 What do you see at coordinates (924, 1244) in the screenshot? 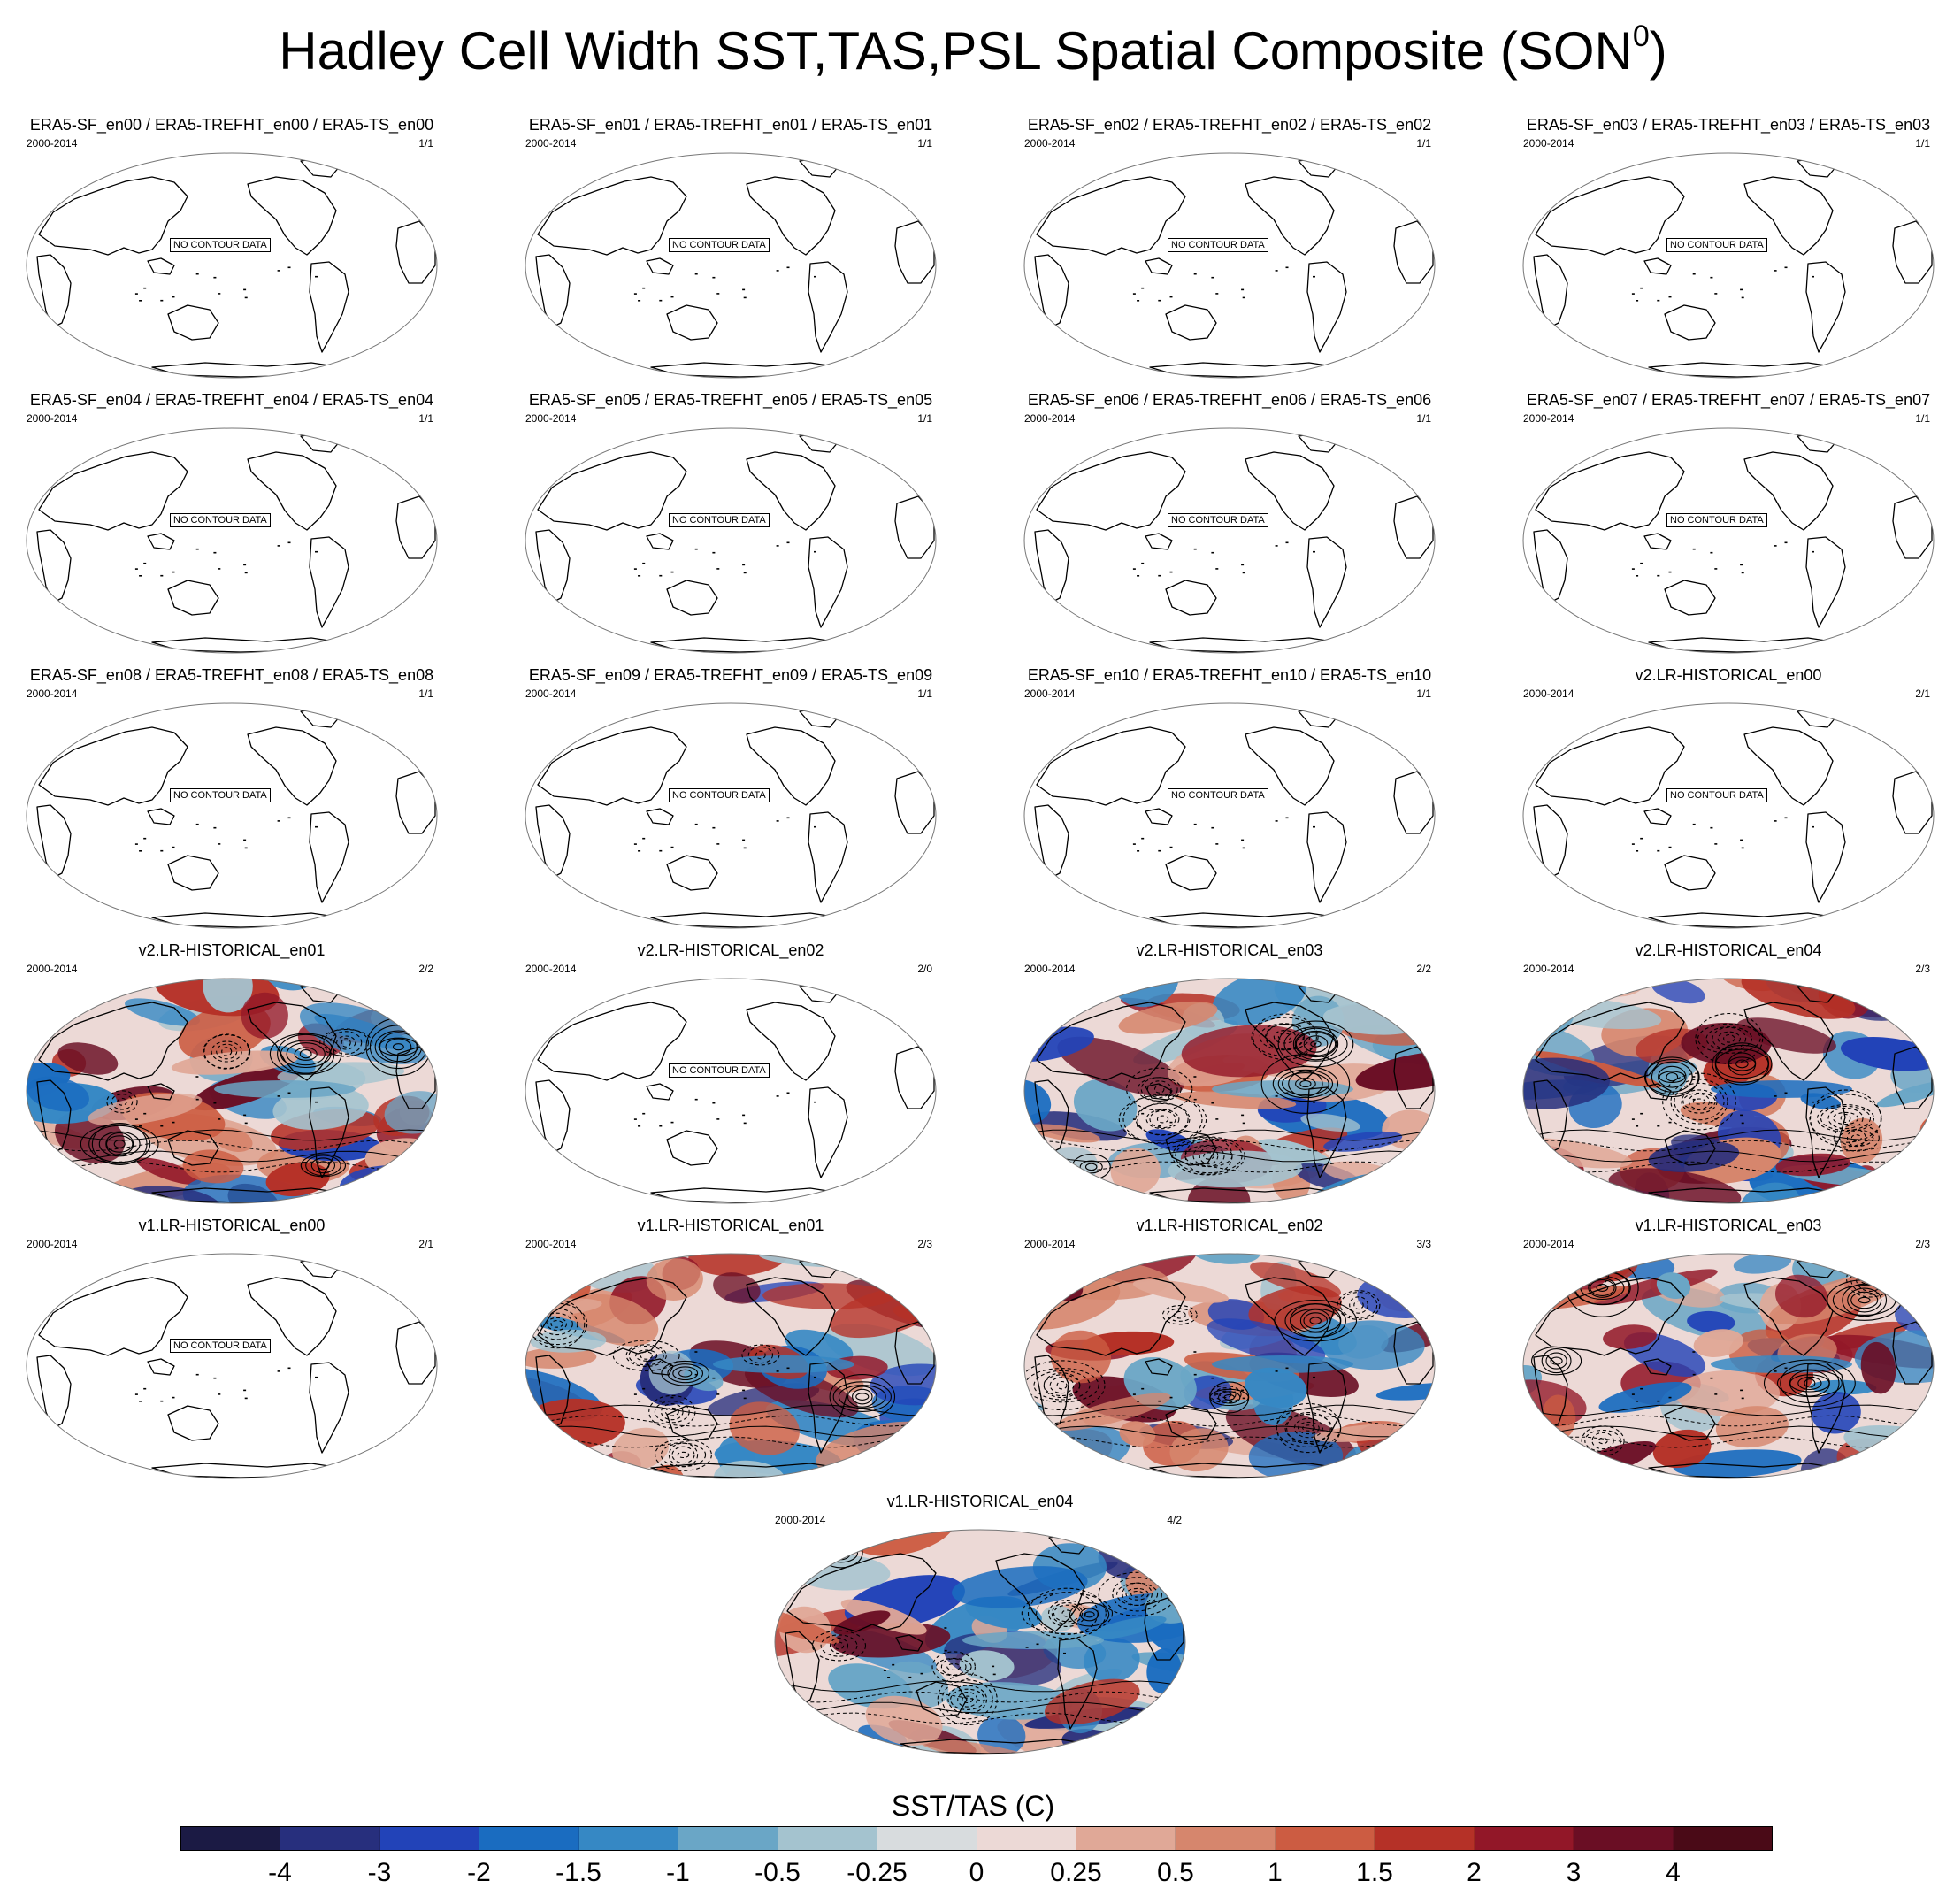
I see `panel-ratio: 2/3` at bounding box center [924, 1244].